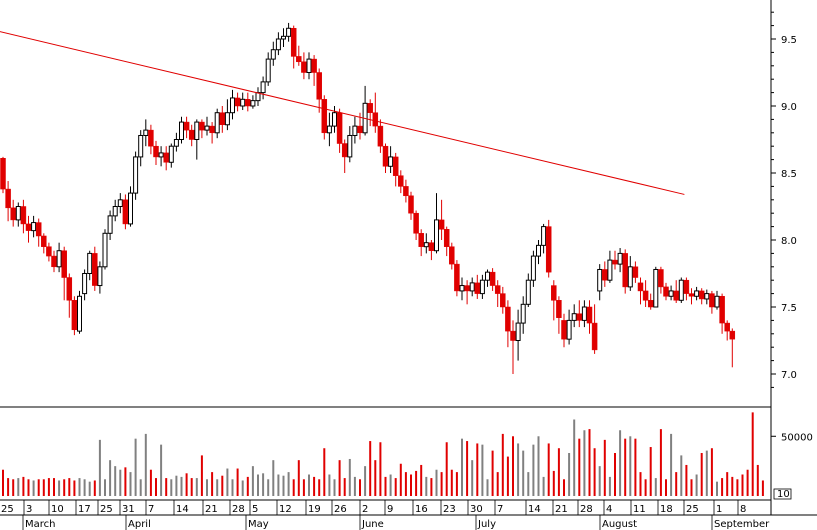 The image size is (817, 530). Describe the element at coordinates (449, 509) in the screenshot. I see `day-tick-label: 23` at that location.